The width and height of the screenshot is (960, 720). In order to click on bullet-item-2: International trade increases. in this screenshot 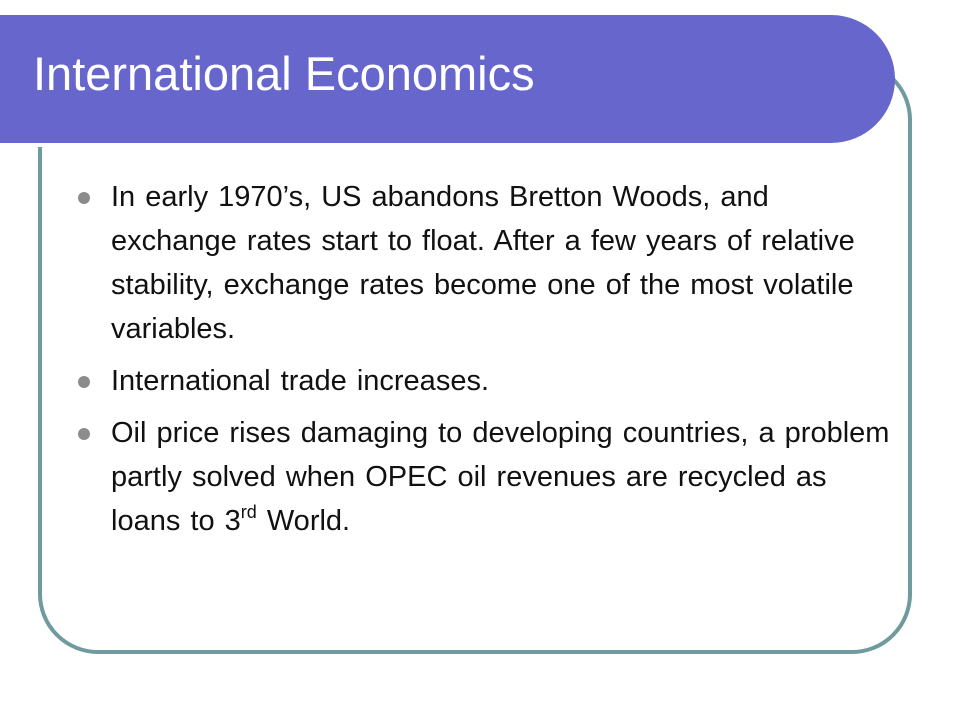, I will do `click(488, 381)`.